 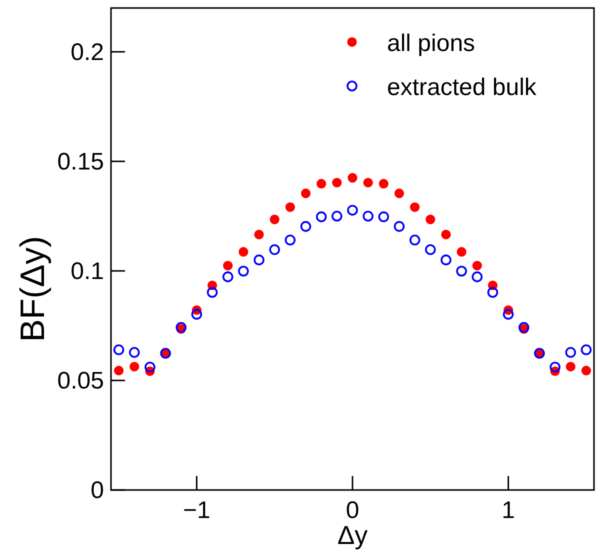 I want to click on y-tick-label: 0.15, so click(x=80, y=162).